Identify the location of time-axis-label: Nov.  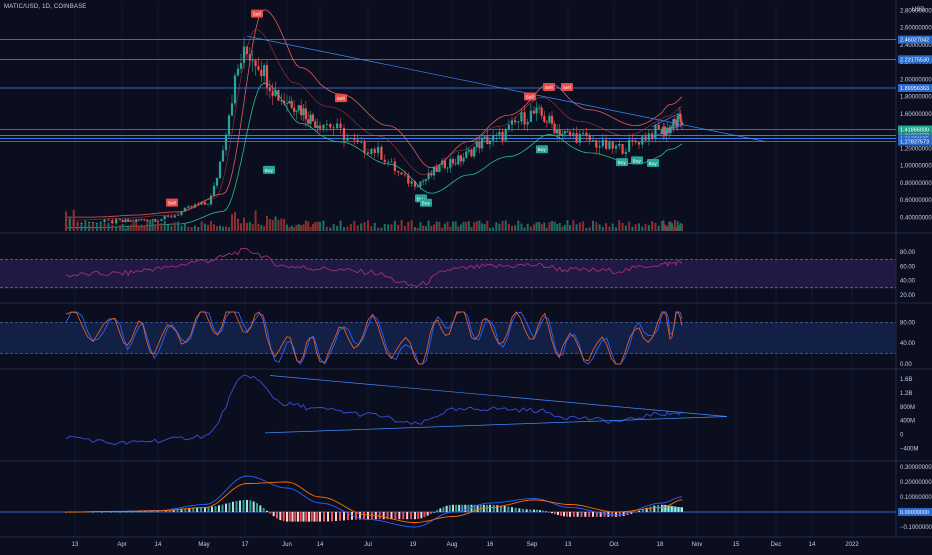
(697, 545).